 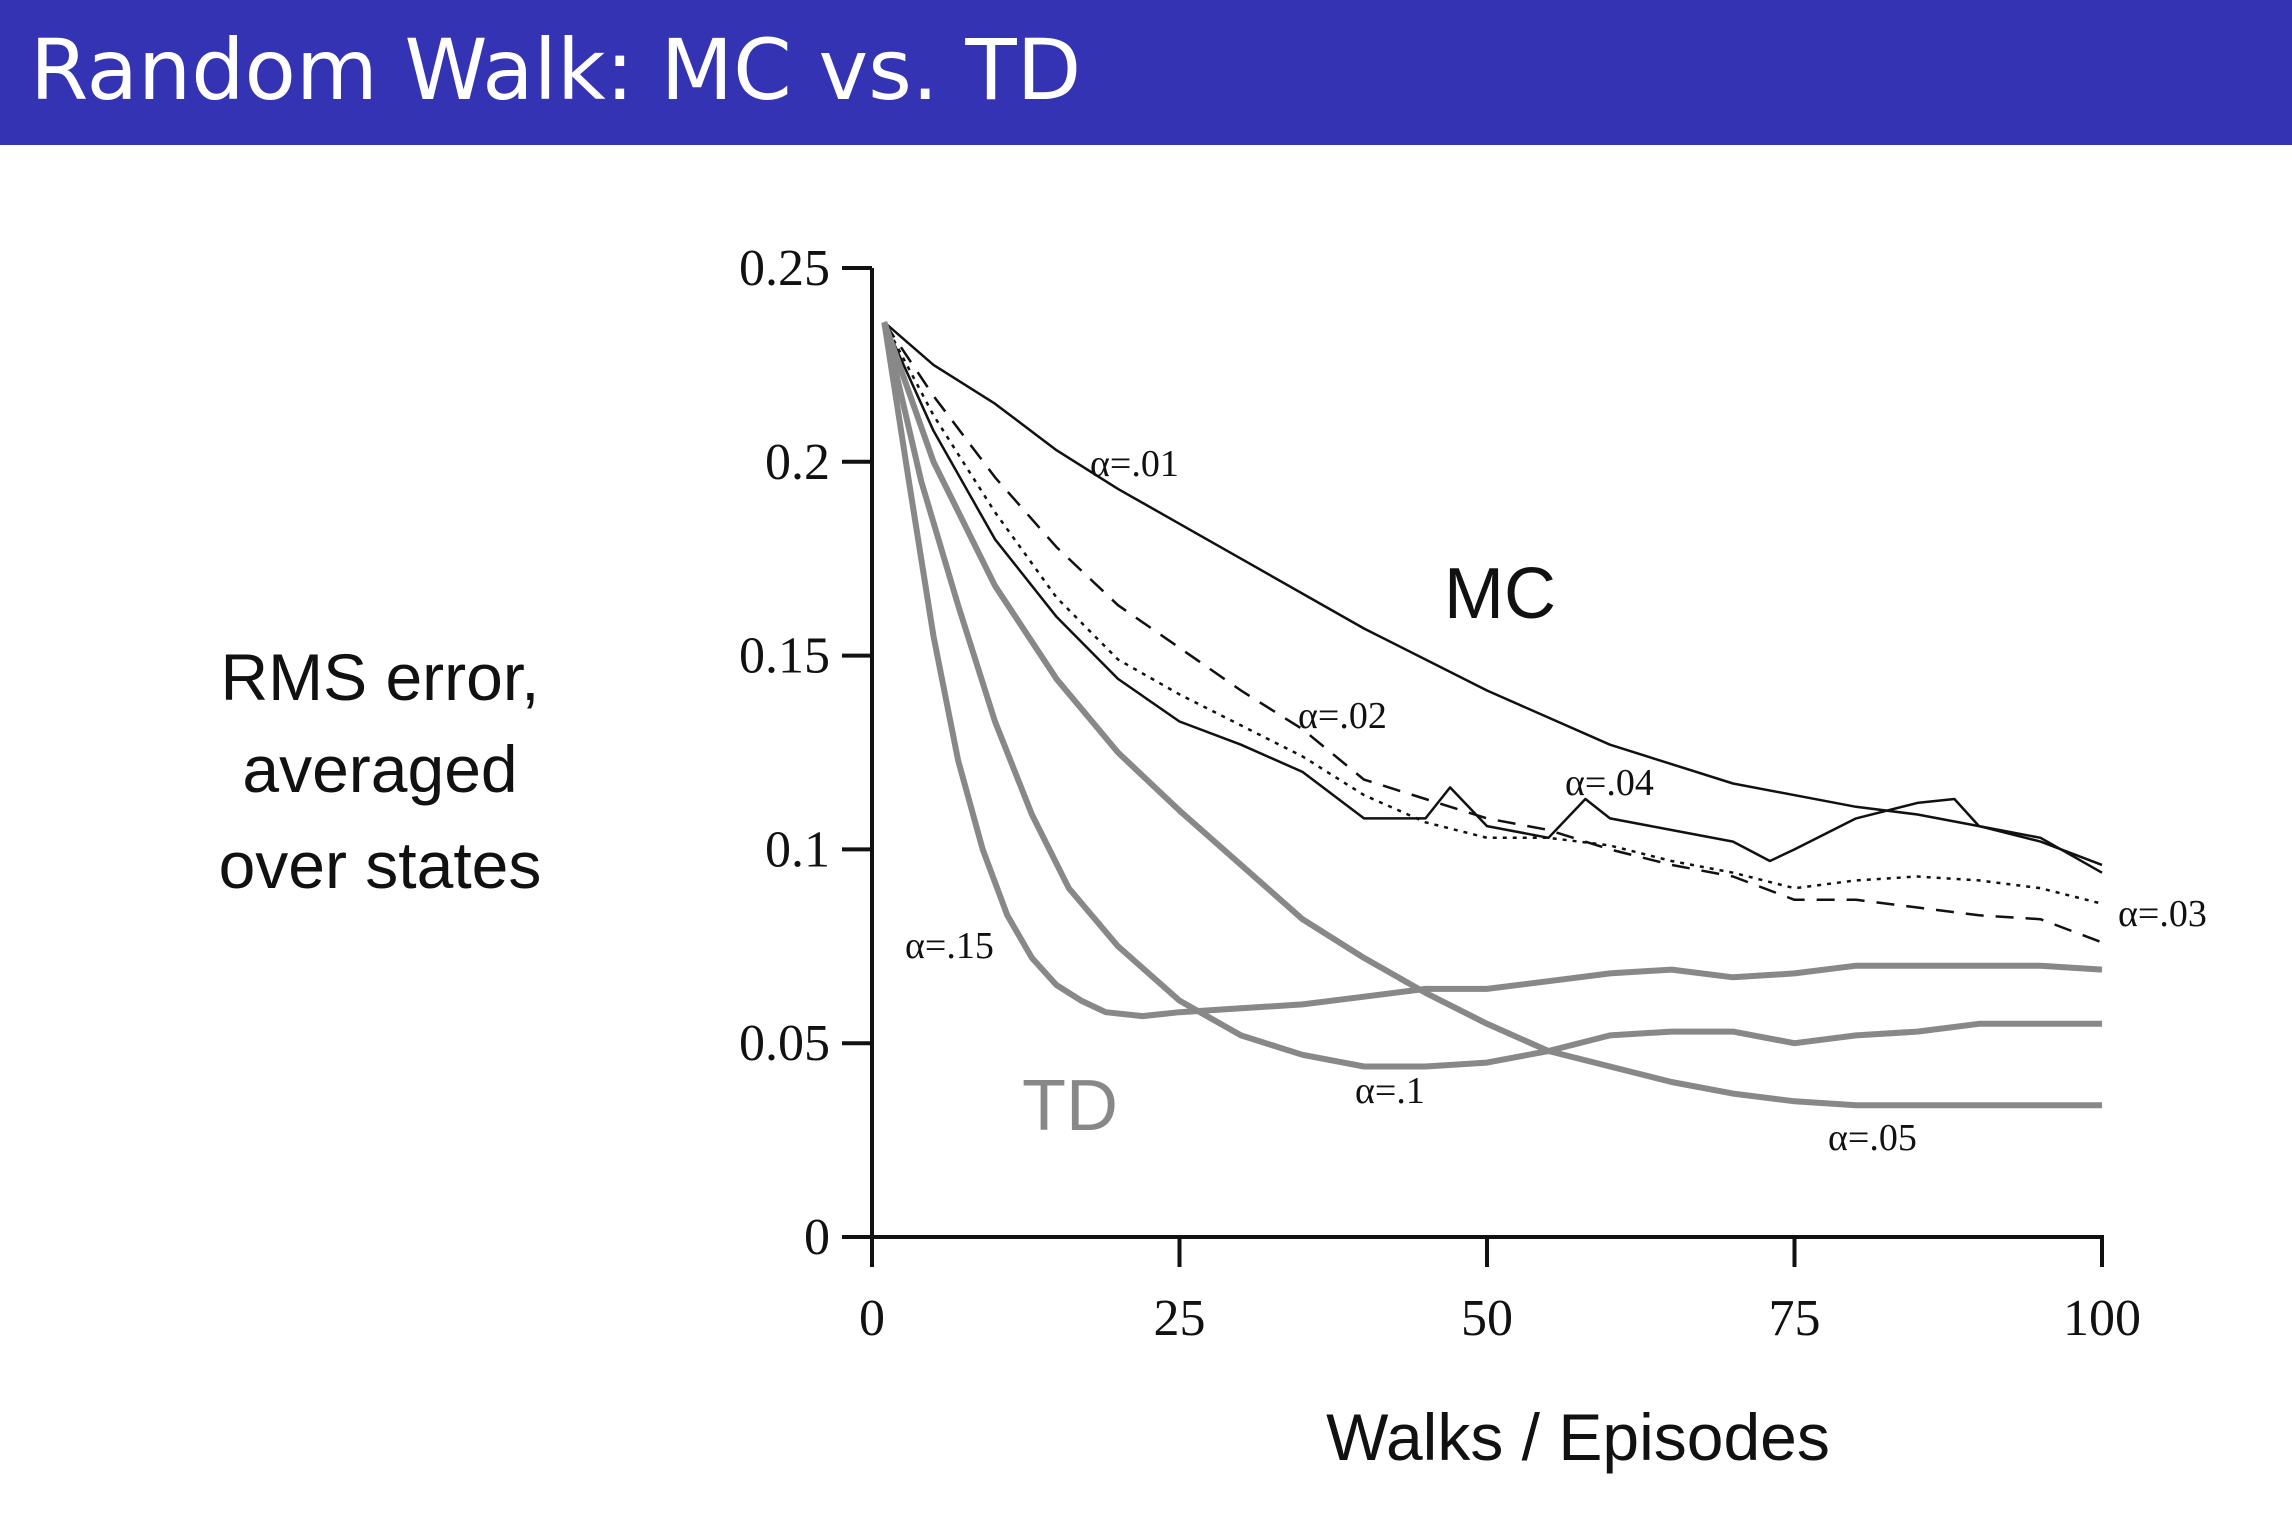 What do you see at coordinates (797, 462) in the screenshot?
I see `y-tick-label: 0.2` at bounding box center [797, 462].